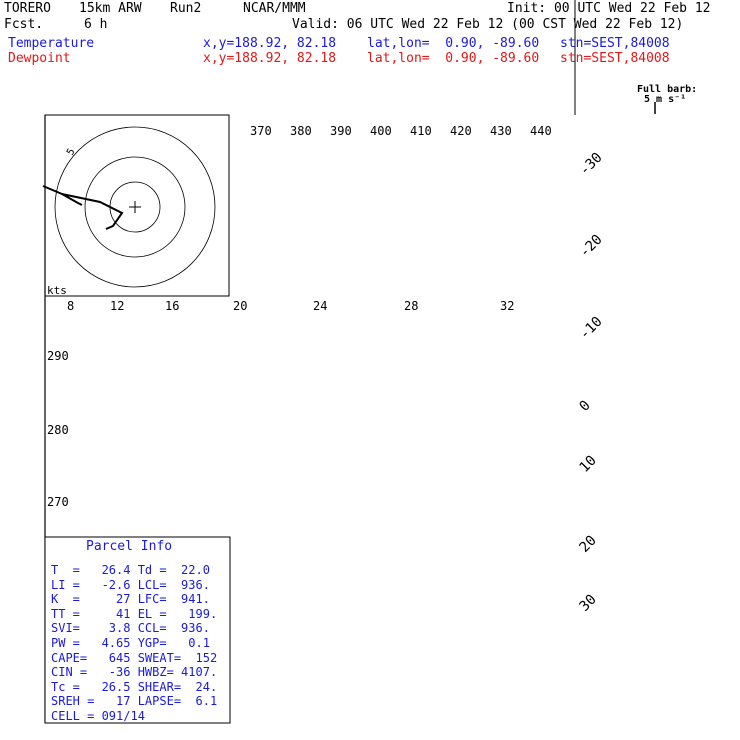 The height and width of the screenshot is (740, 740). Describe the element at coordinates (261, 131) in the screenshot. I see `theta-label: 370` at that location.